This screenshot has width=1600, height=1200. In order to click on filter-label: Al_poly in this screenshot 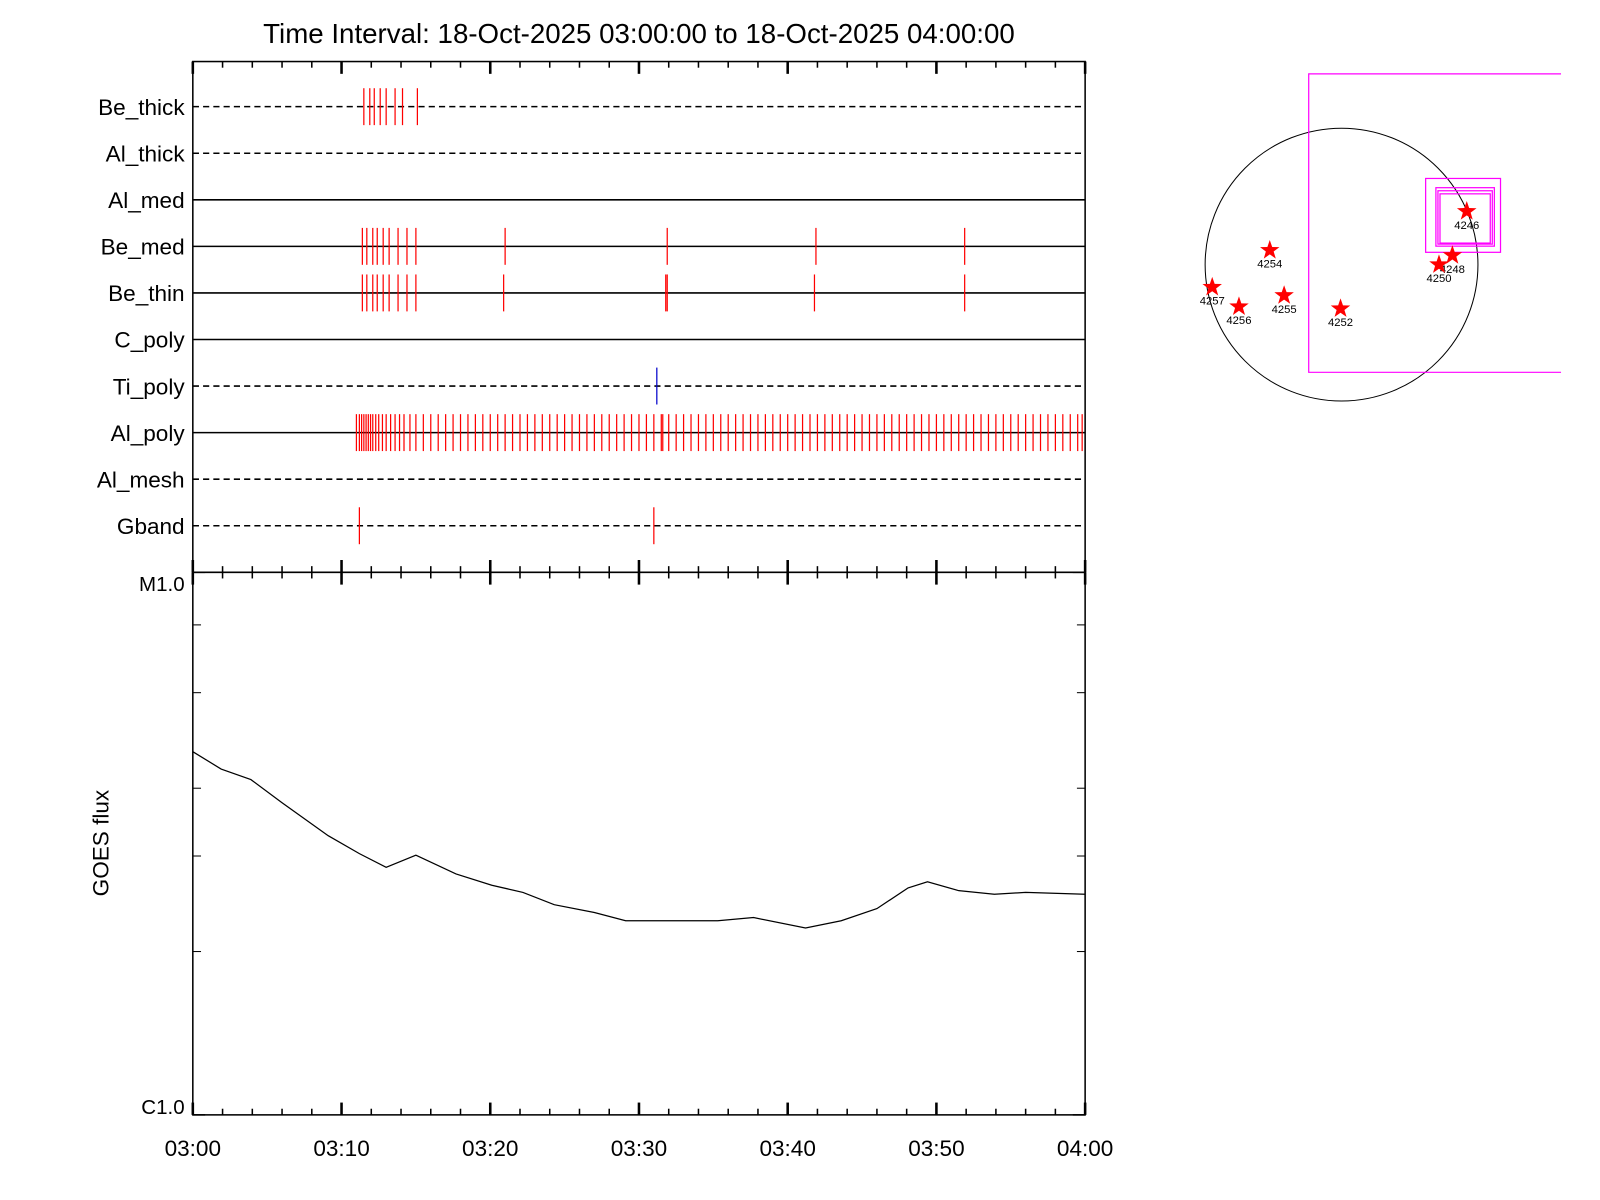, I will do `click(148, 433)`.